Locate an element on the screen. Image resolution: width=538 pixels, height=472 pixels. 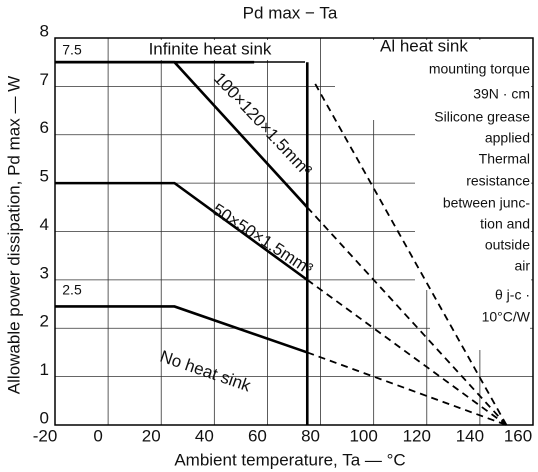
y-tick-label: 3 is located at coordinates (44, 272).